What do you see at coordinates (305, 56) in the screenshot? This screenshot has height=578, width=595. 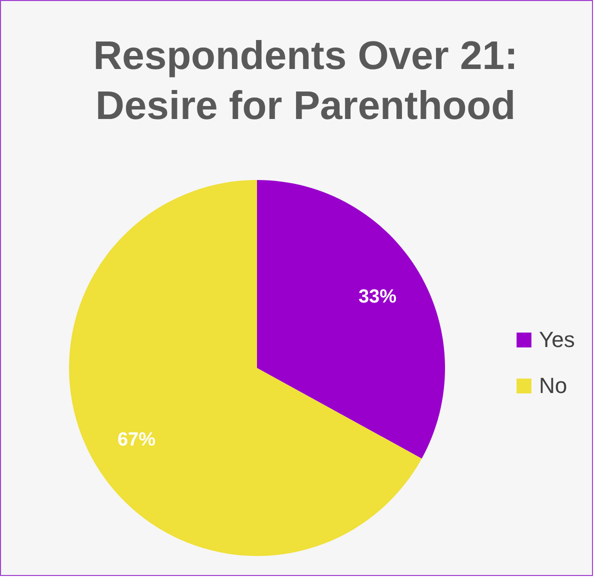 I see `text: Respondents Over 21:` at bounding box center [305, 56].